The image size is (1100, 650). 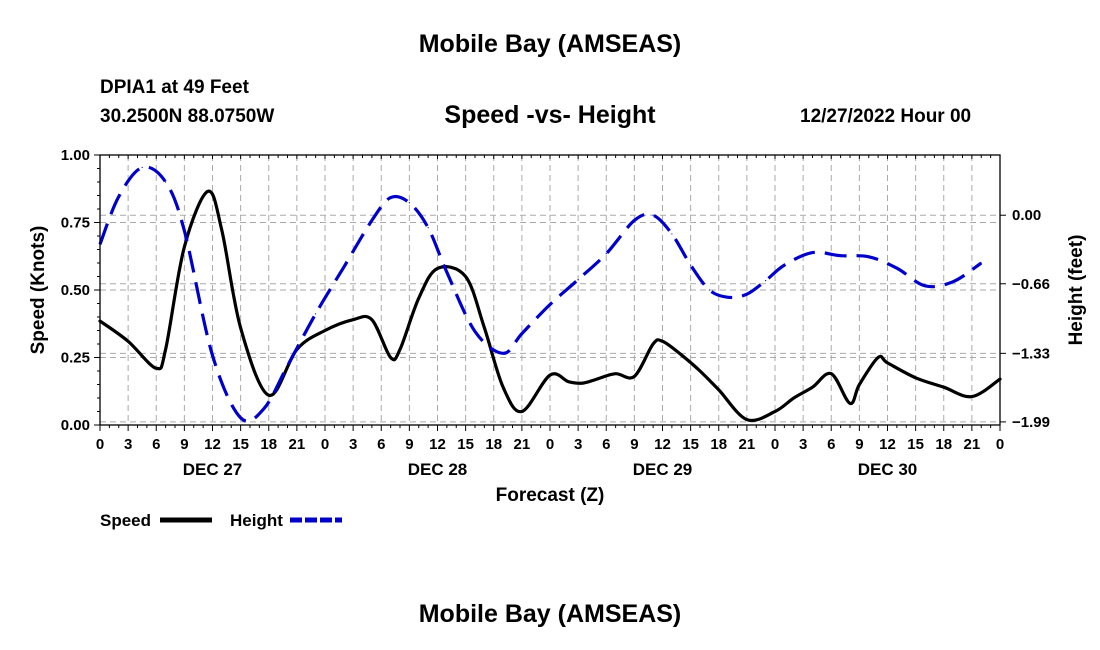 I want to click on y2-tick-label: −1.33, so click(x=1031, y=353).